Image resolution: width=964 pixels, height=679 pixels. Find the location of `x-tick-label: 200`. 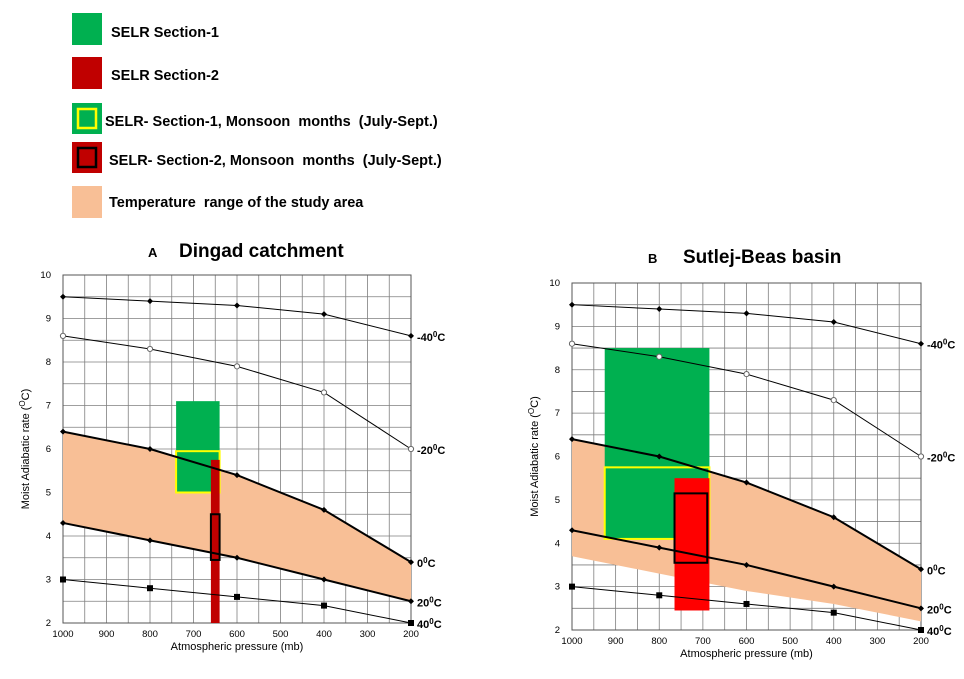

x-tick-label: 200 is located at coordinates (921, 641).